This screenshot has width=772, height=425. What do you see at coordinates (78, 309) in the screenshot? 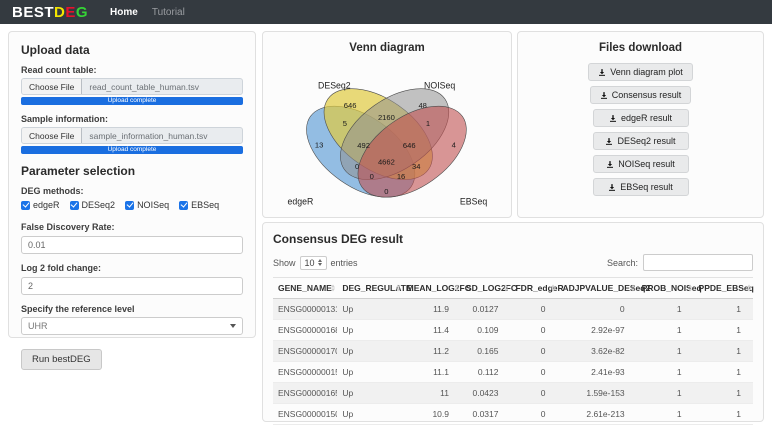
I see `reference-level-label: Specify the reference level` at bounding box center [78, 309].